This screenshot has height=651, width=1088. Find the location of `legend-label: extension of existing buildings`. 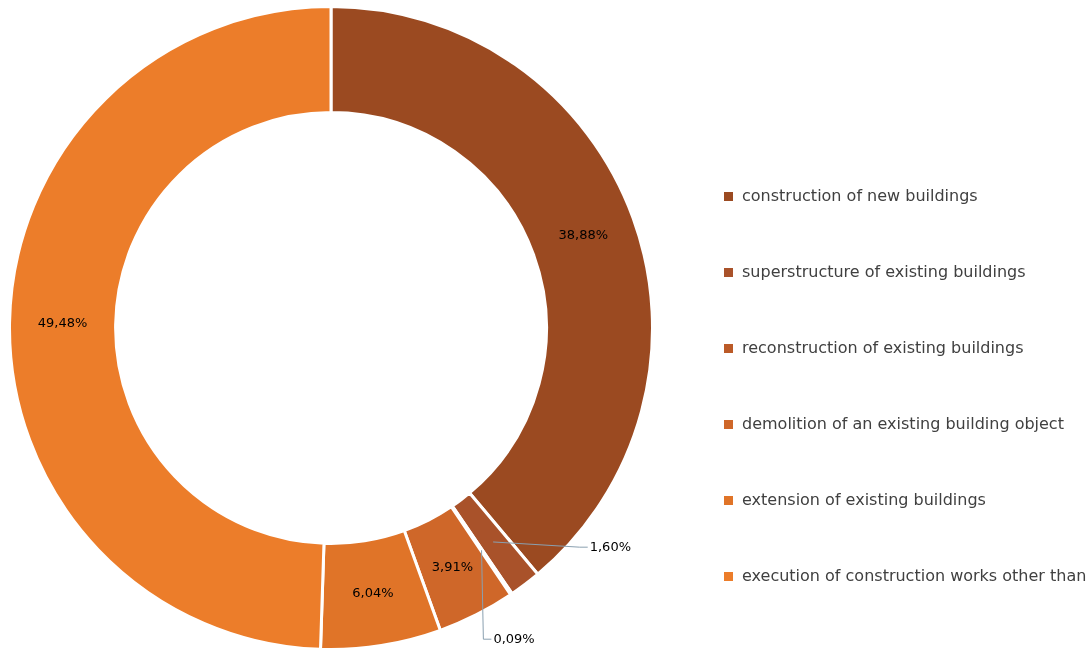

legend-label: extension of existing buildings is located at coordinates (864, 499).